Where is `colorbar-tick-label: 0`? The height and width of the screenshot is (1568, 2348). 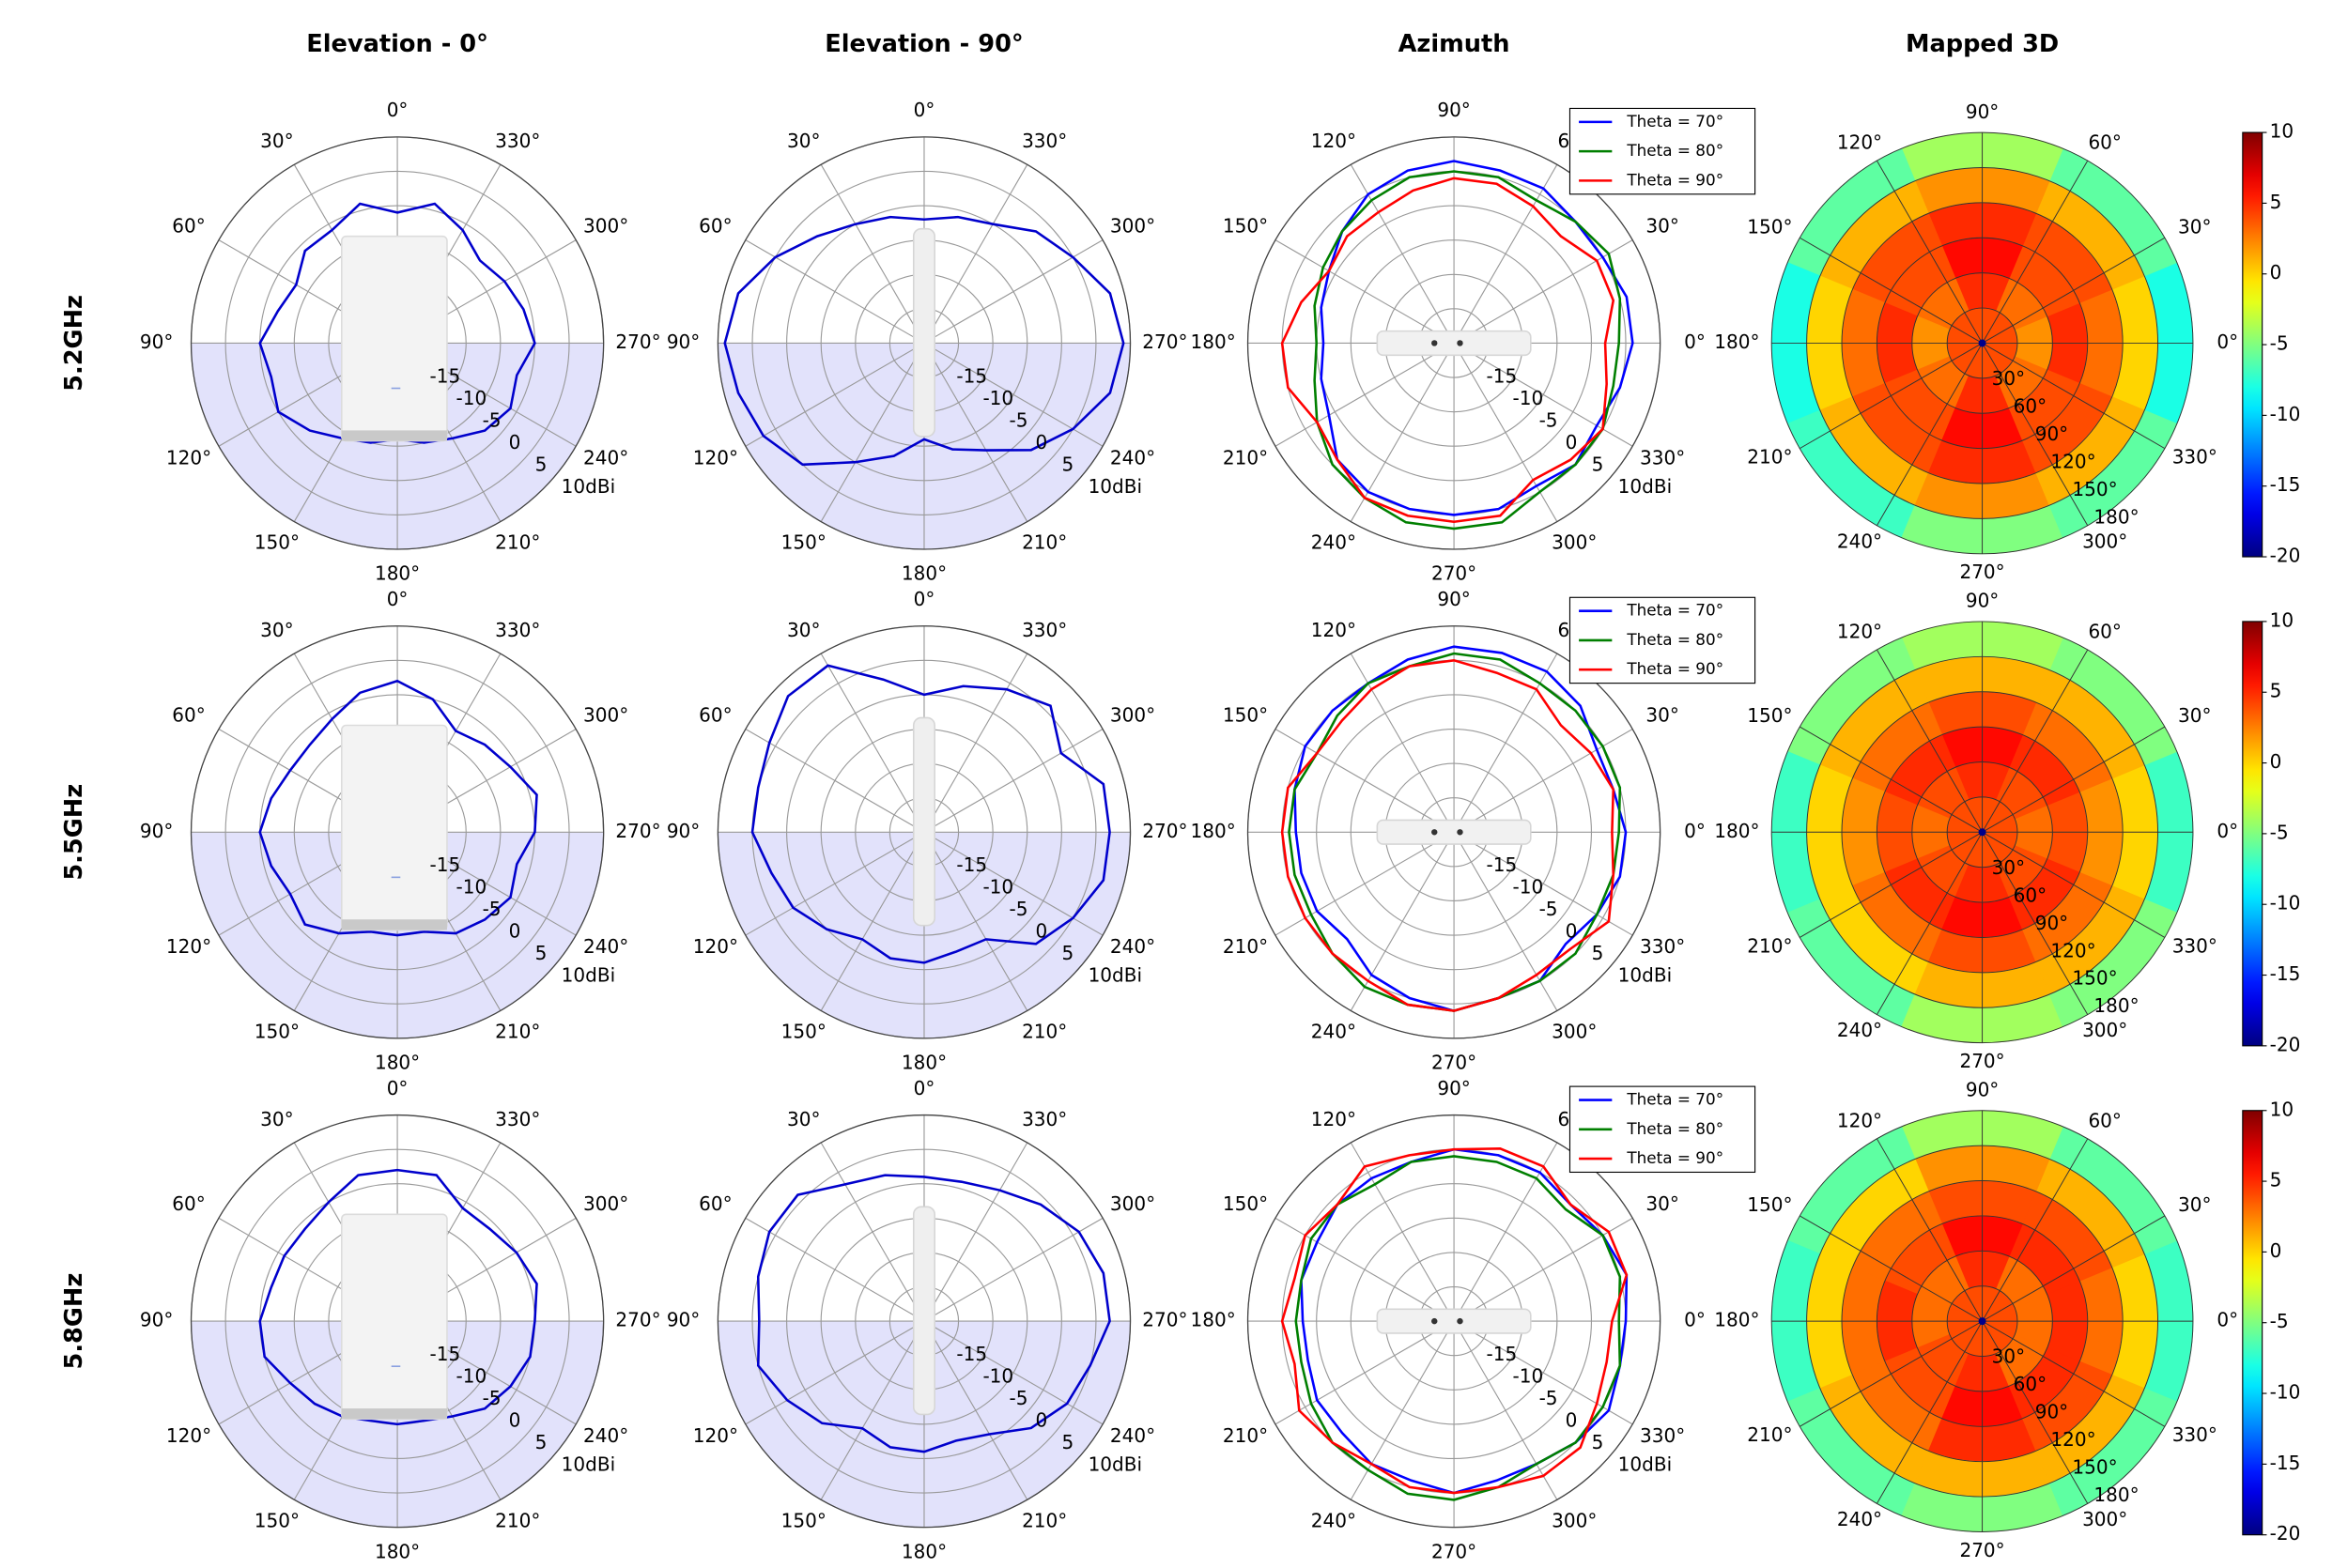 colorbar-tick-label: 0 is located at coordinates (2276, 762).